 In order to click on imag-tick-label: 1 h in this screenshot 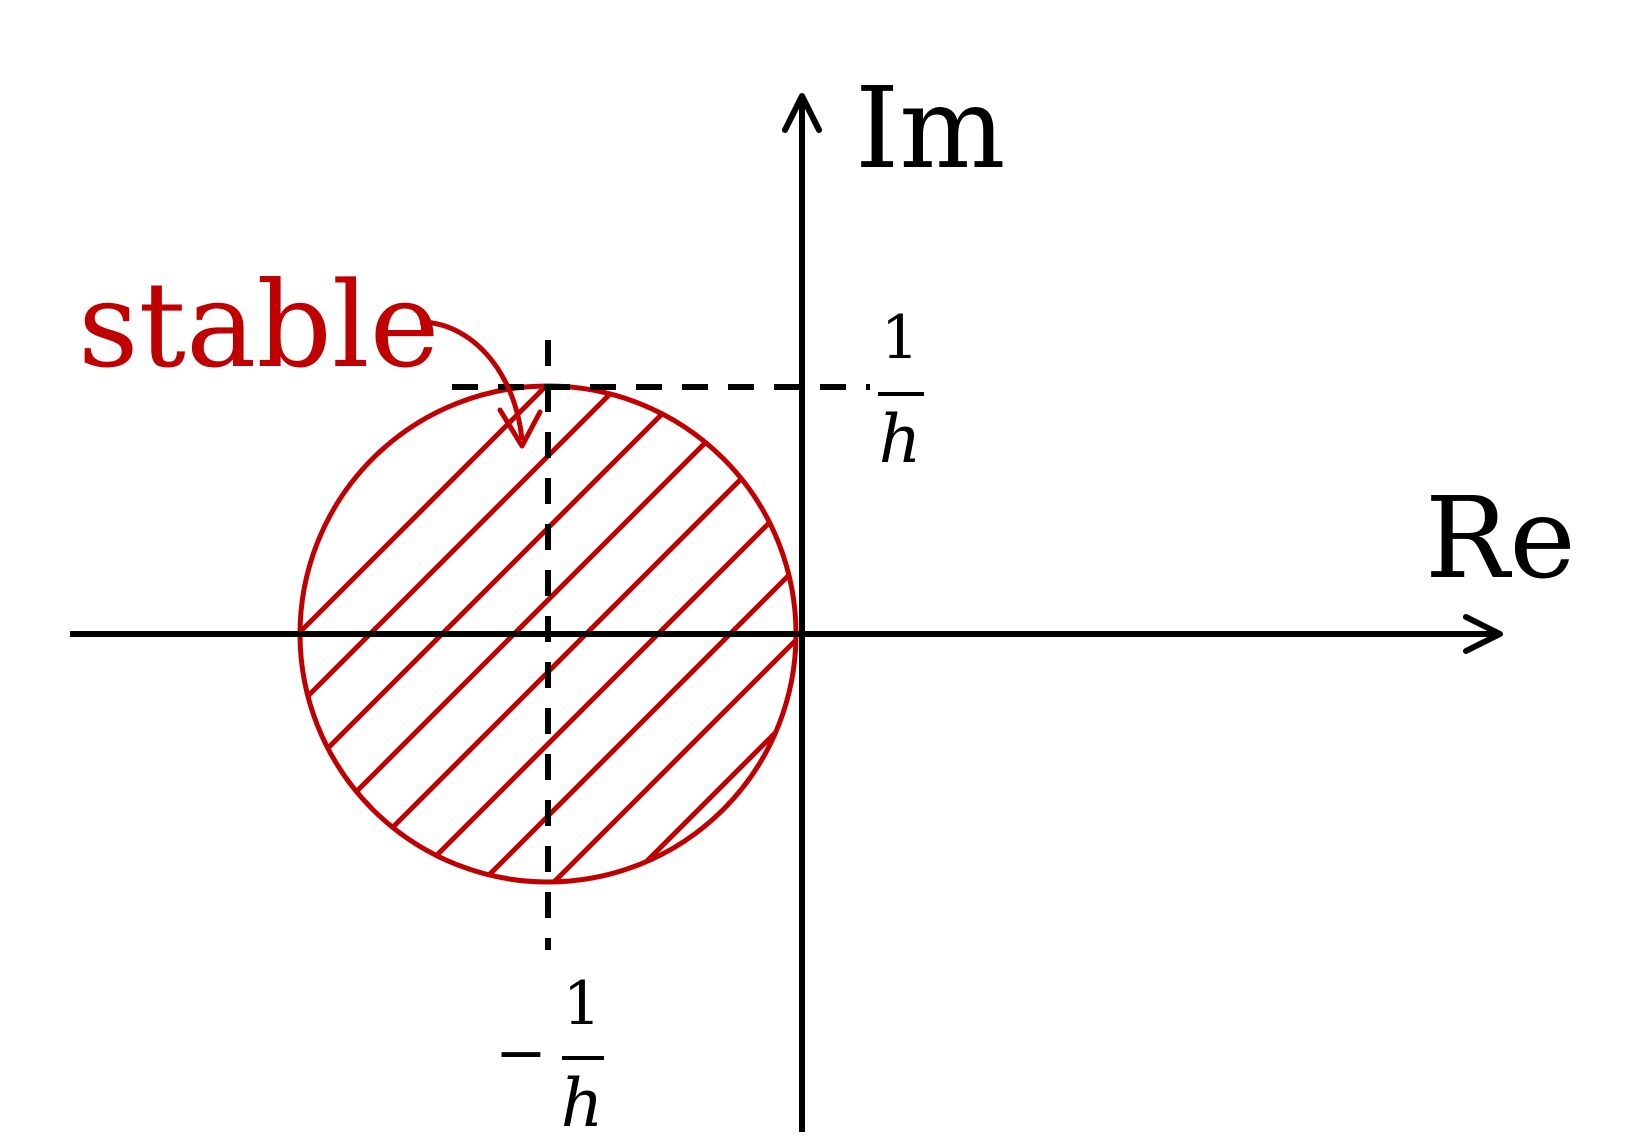, I will do `click(901, 390)`.